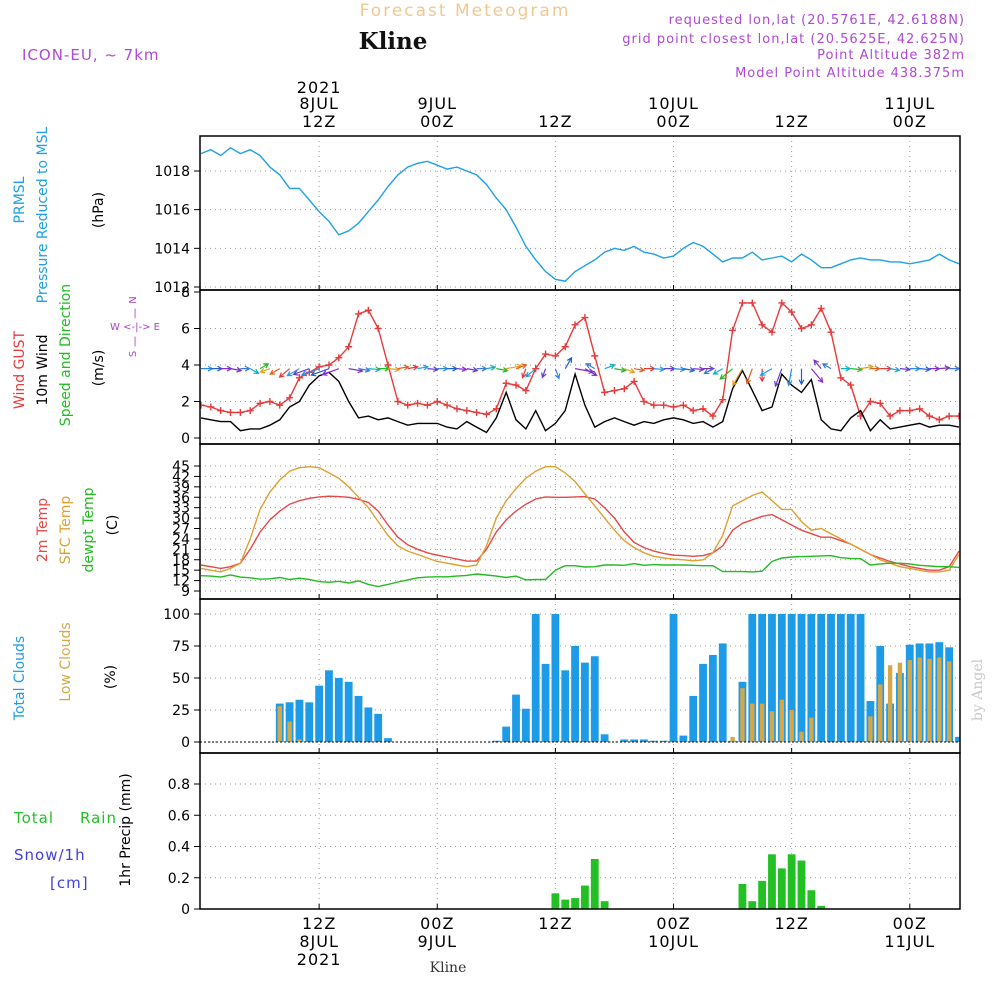 The width and height of the screenshot is (1000, 1000). I want to click on dew-title: dewpt Temp, so click(89, 529).